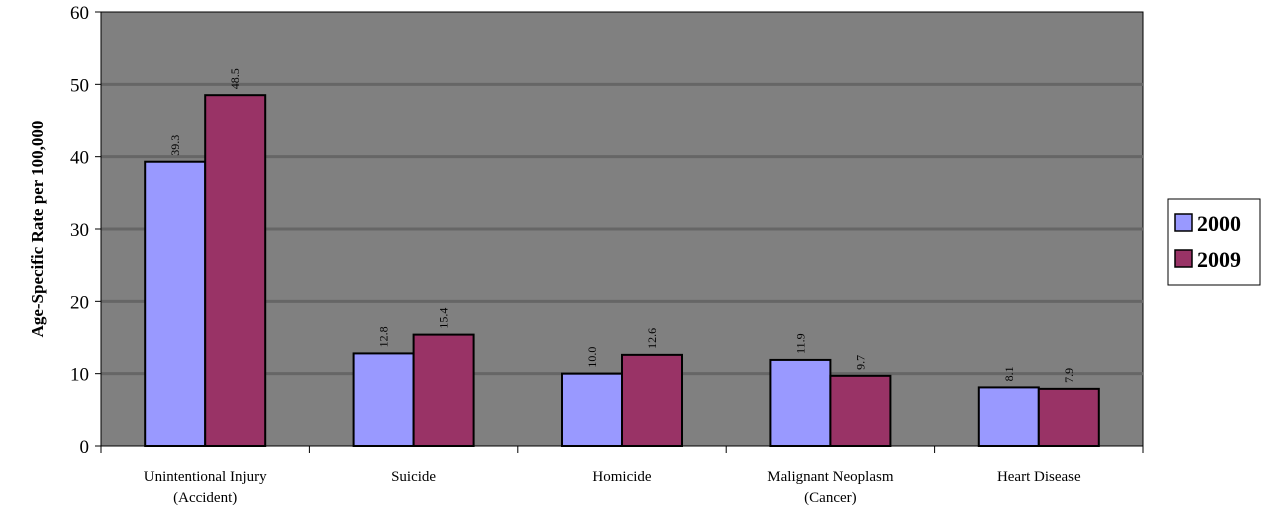  I want to click on y-axis: 0 10 20 30 40 50 60, so click(86, 230).